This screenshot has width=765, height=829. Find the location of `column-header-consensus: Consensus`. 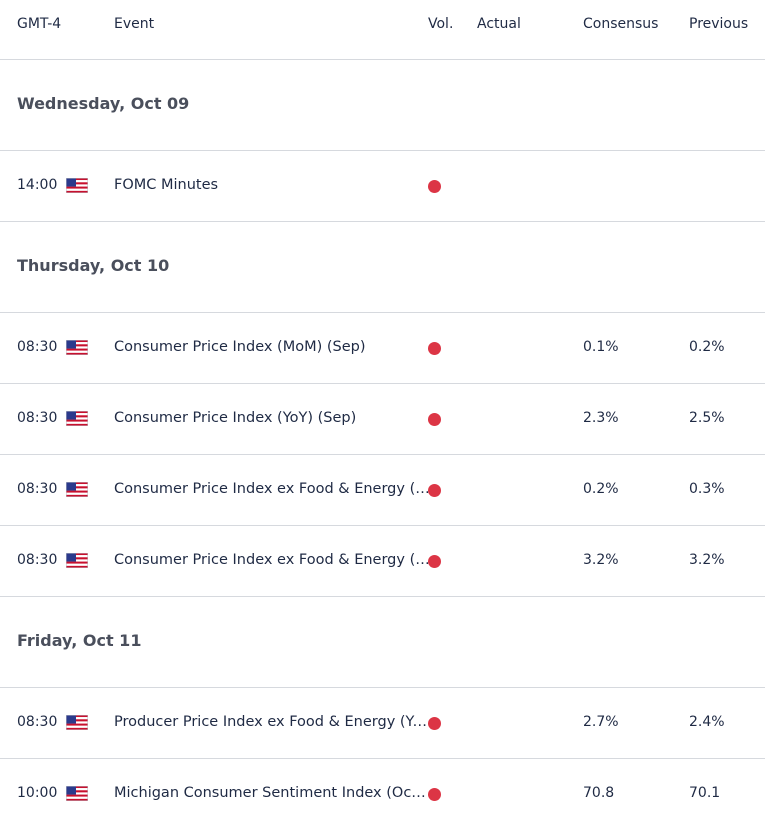

column-header-consensus: Consensus is located at coordinates (621, 24).